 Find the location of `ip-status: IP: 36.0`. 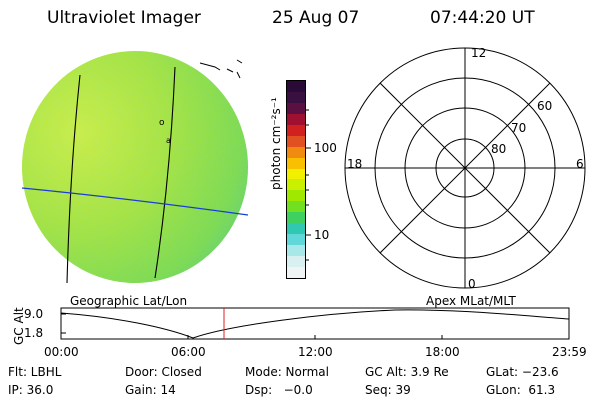

ip-status: IP: 36.0 is located at coordinates (31, 390).